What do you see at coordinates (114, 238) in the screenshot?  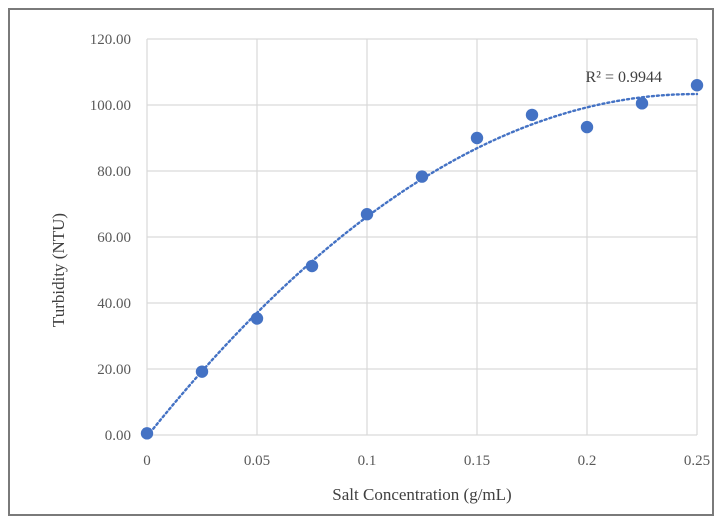 I see `y-tick-label: 60.00` at bounding box center [114, 238].